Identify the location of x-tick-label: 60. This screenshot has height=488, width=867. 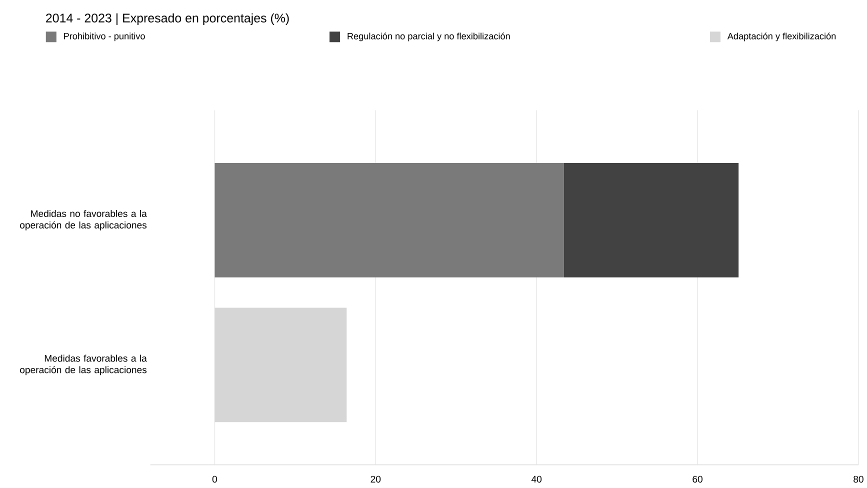
(697, 479).